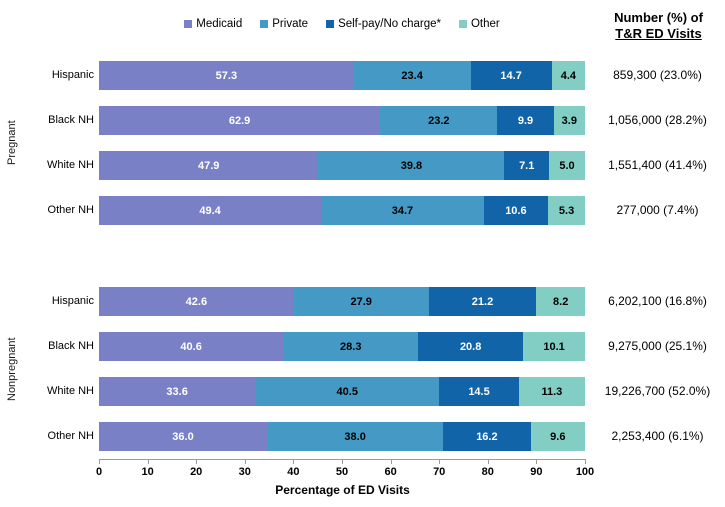 Image resolution: width=725 pixels, height=507 pixels. Describe the element at coordinates (70, 210) in the screenshot. I see `row-label: Other NH` at that location.